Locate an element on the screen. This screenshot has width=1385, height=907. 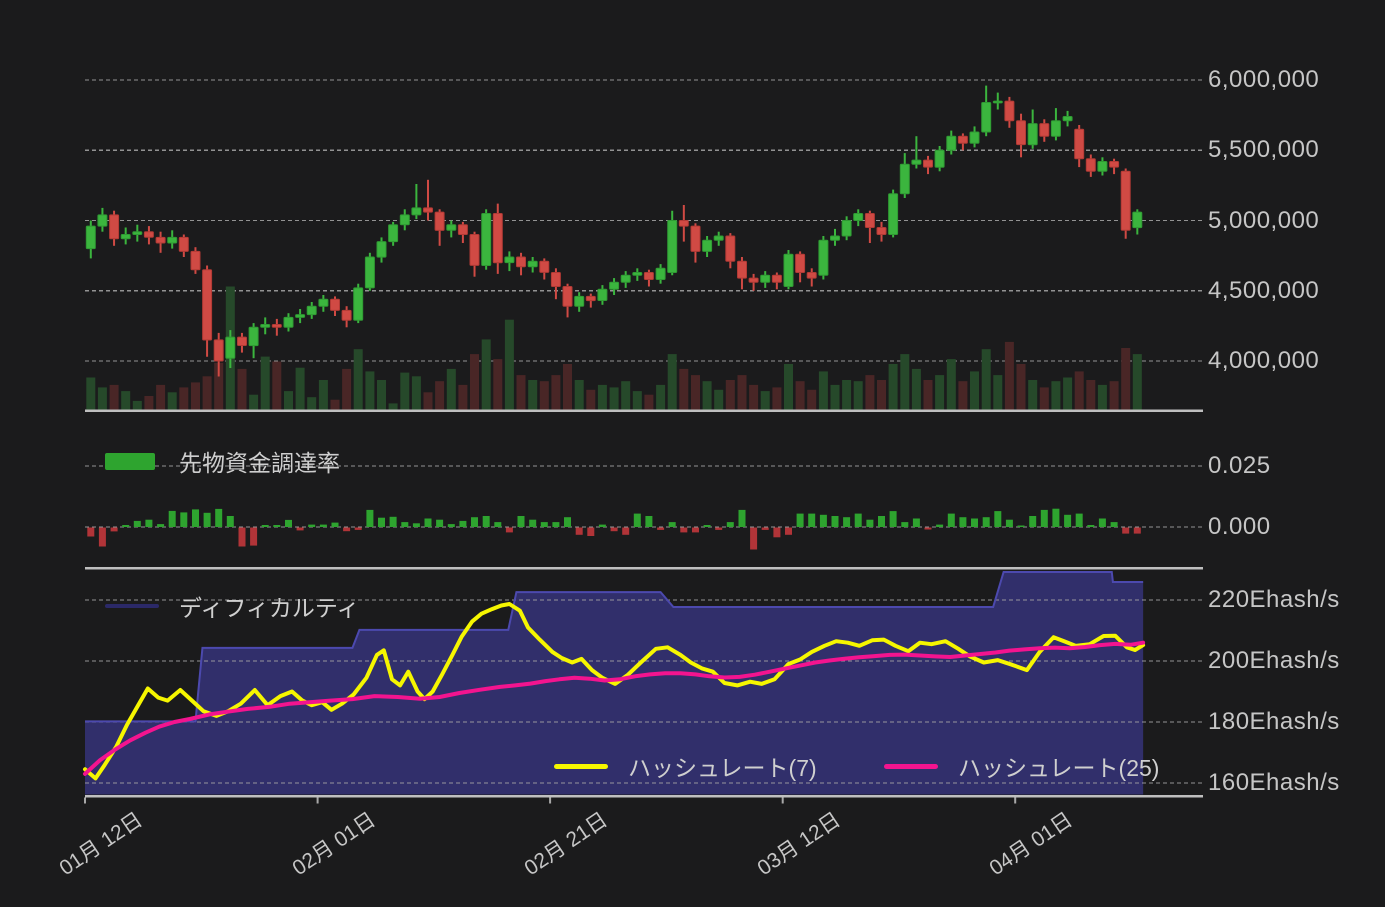
funding-axis-tick-label: 0.025 is located at coordinates (1239, 465).